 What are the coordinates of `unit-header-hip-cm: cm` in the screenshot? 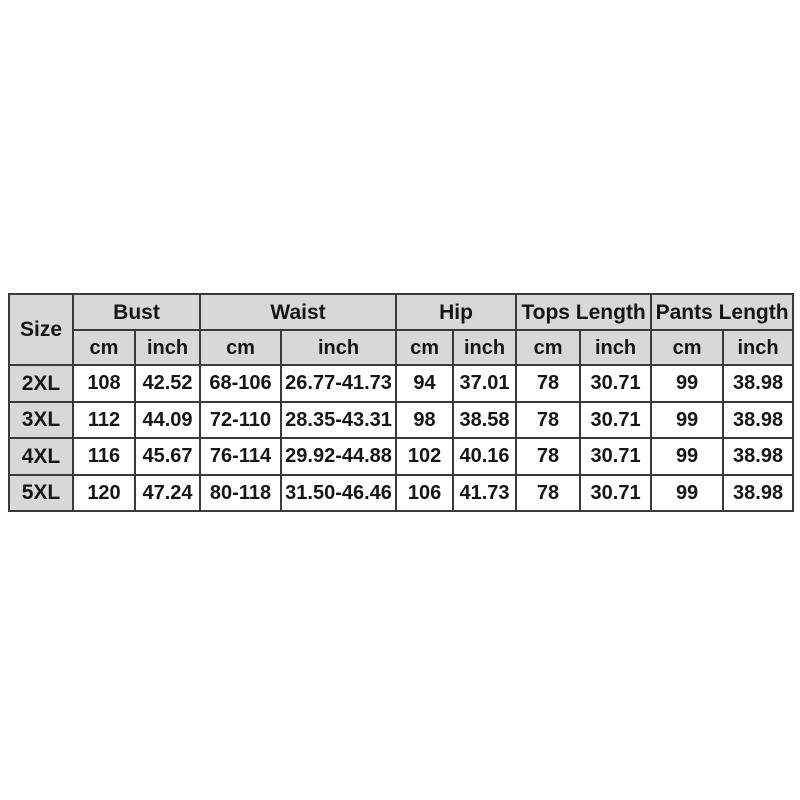 It's located at (425, 347).